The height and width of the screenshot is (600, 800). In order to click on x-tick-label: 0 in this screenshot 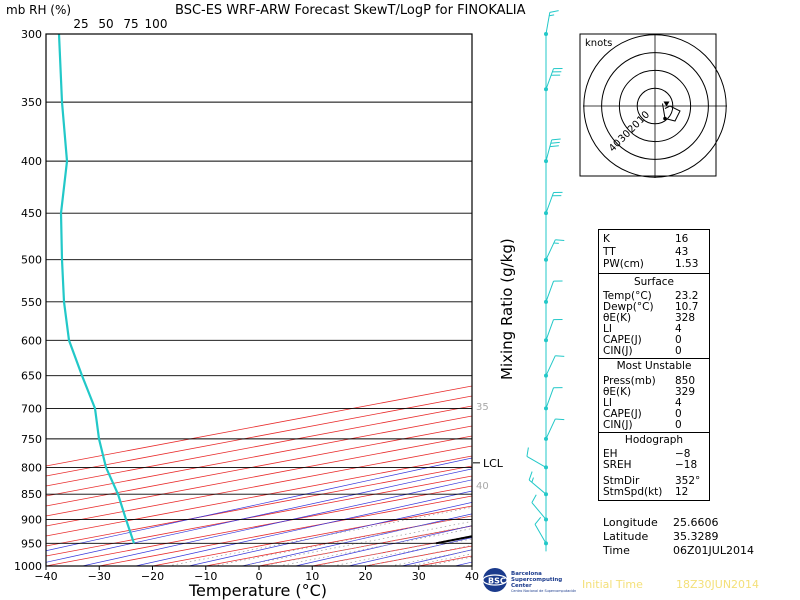, I will do `click(259, 576)`.